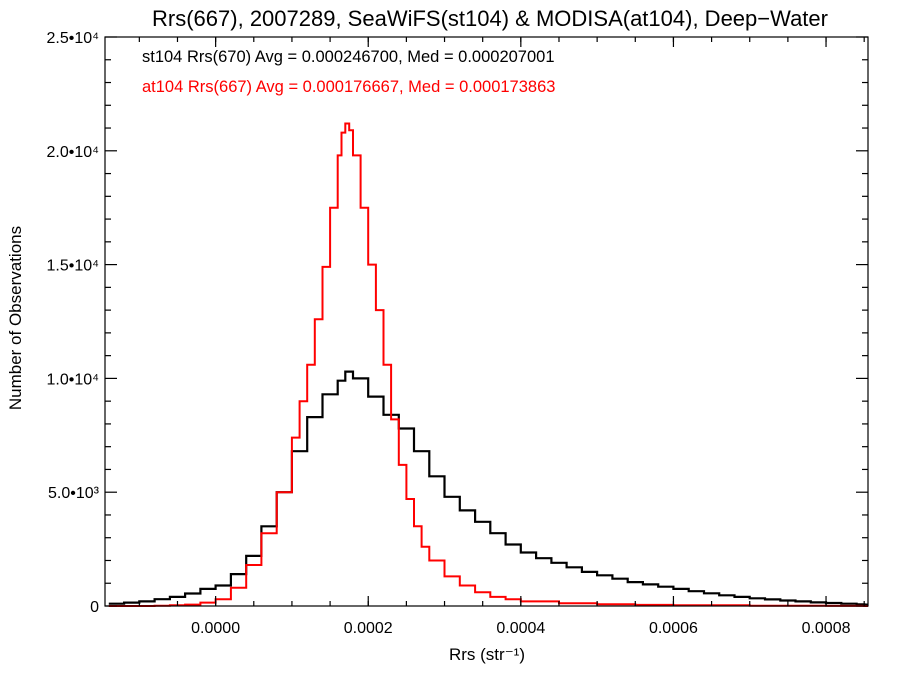 The width and height of the screenshot is (900, 675). Describe the element at coordinates (487, 654) in the screenshot. I see `x-axis-label: Rrs (str⁻¹)` at that location.